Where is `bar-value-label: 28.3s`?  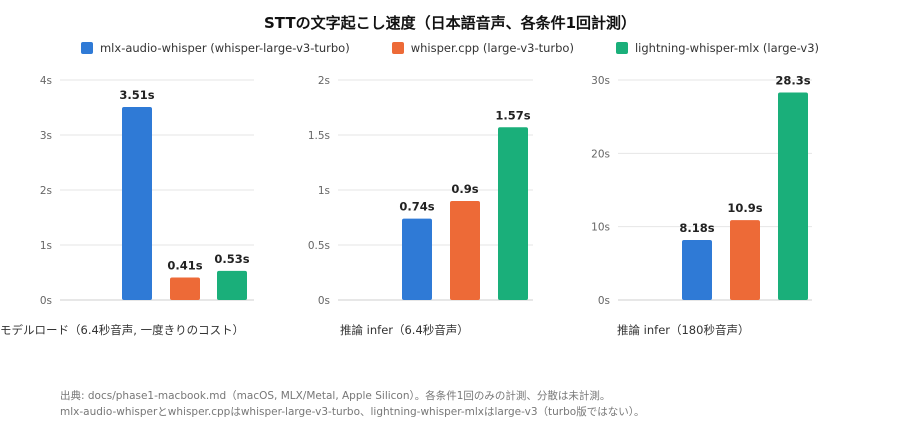 bar-value-label: 28.3s is located at coordinates (792, 80).